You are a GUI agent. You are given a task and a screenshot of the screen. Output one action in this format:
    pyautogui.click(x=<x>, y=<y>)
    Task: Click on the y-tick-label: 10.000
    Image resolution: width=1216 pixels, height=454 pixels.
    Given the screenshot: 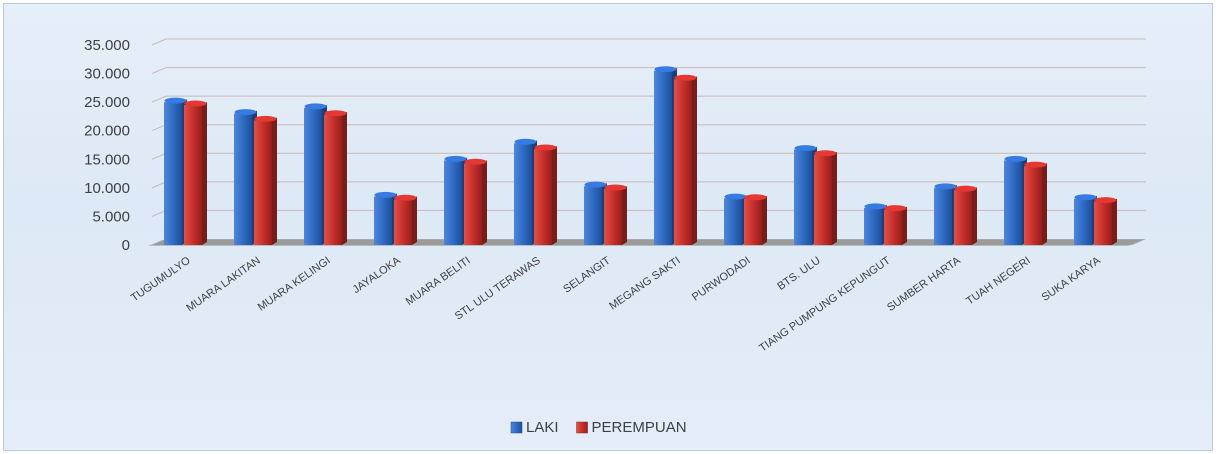 What is the action you would take?
    pyautogui.click(x=107, y=188)
    